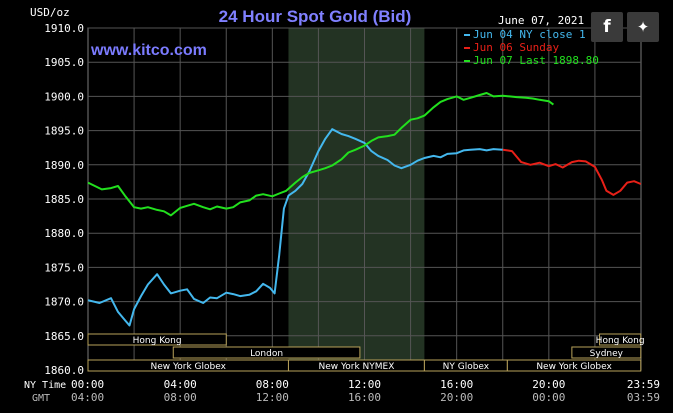  Describe the element at coordinates (64, 370) in the screenshot. I see `y-tick-label: 1860.0` at that location.